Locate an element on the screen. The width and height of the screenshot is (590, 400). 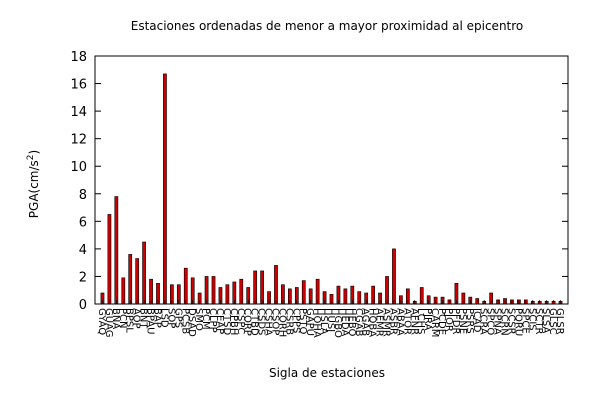
x-tick-label: BNA is located at coordinates (115, 318).